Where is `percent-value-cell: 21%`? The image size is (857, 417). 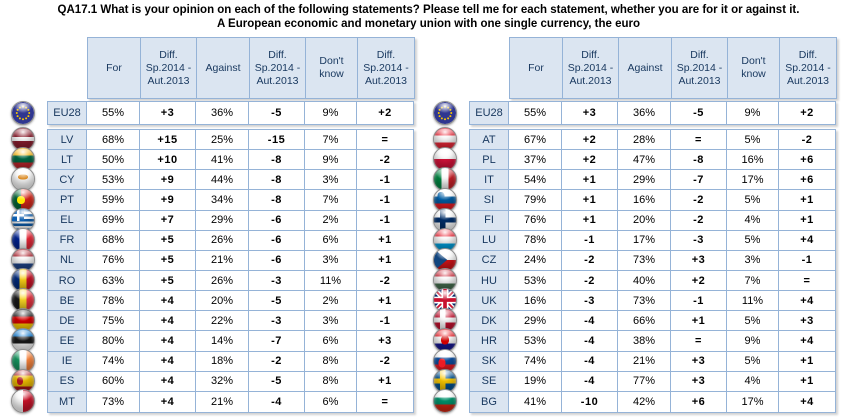
percent-value-cell: 21% is located at coordinates (644, 361).